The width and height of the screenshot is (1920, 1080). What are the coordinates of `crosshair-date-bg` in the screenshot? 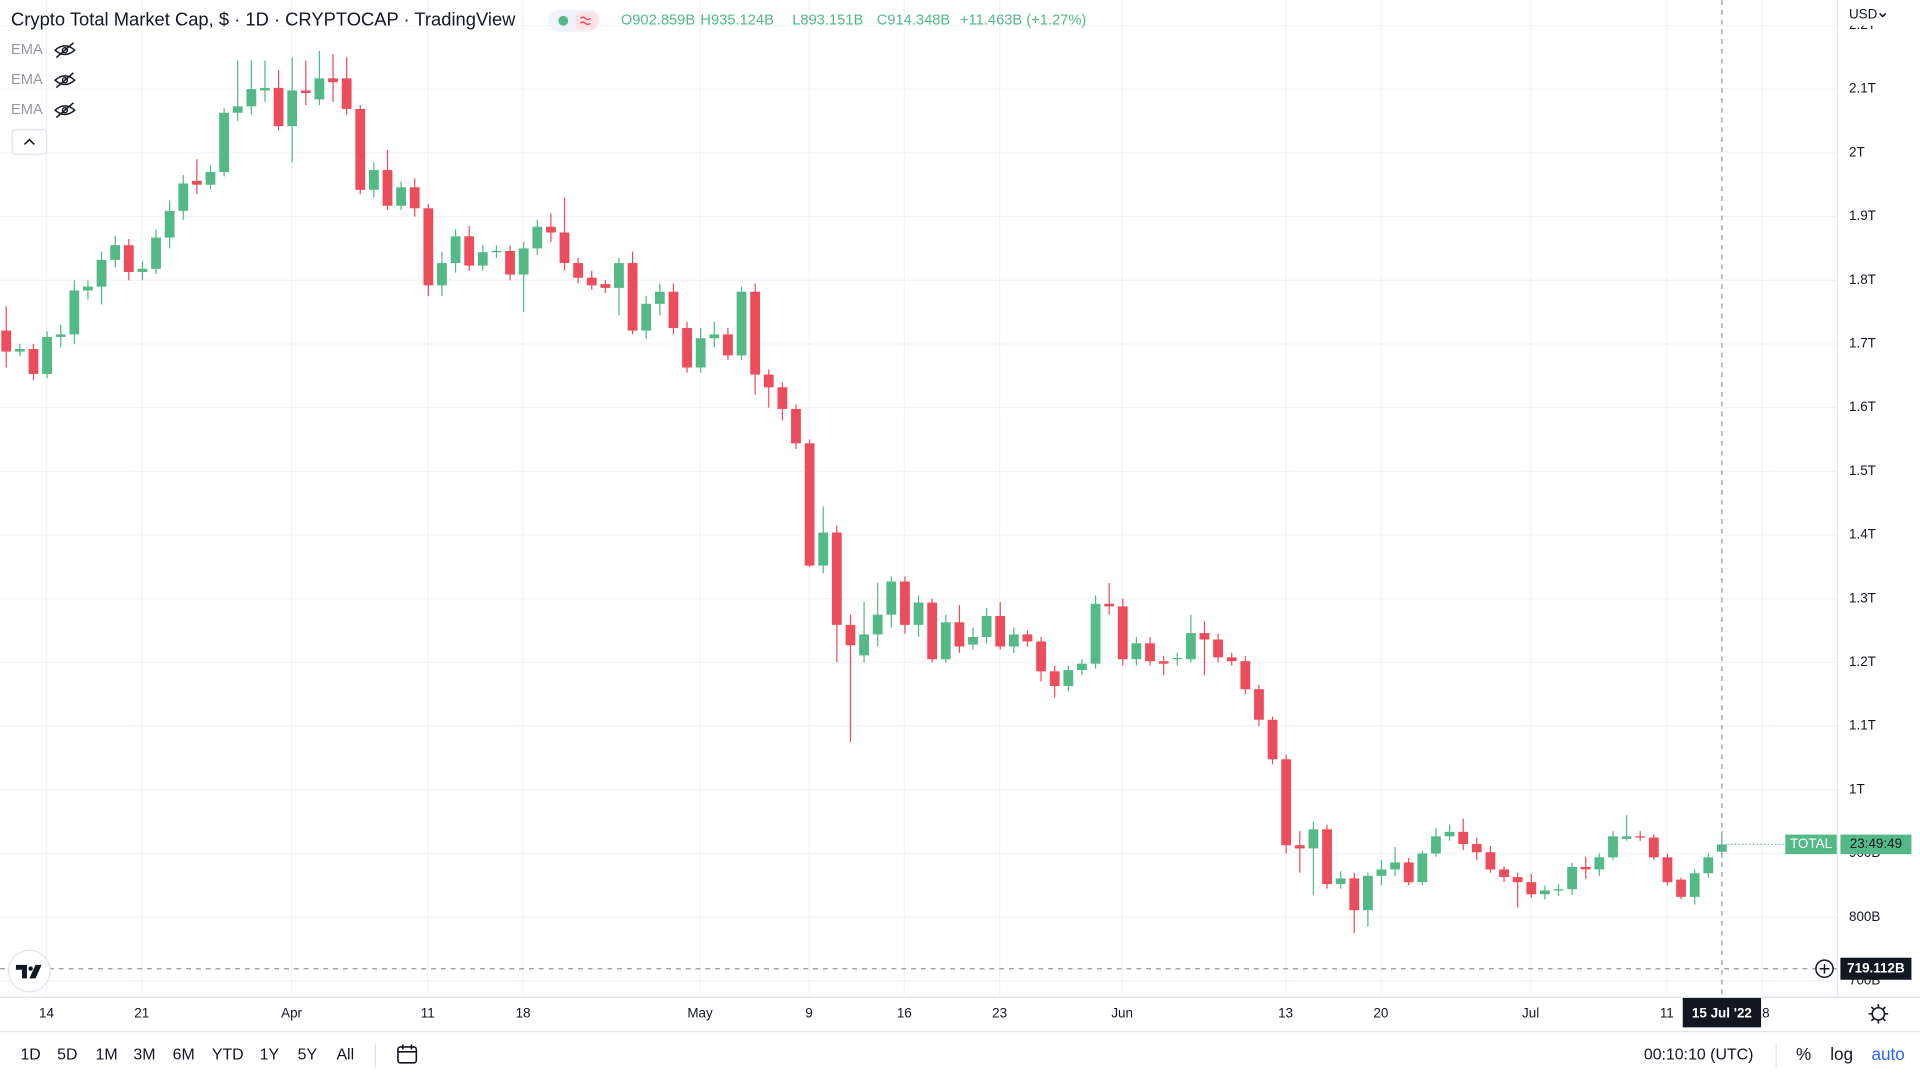 It's located at (1722, 1012).